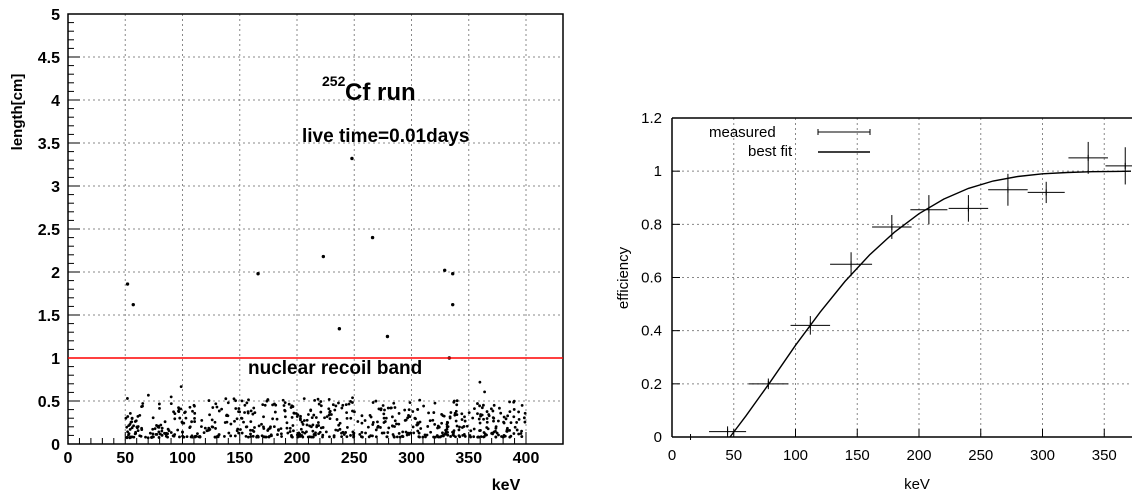 The height and width of the screenshot is (496, 1132). I want to click on right-y-tick-label: 0.8, so click(651, 224).